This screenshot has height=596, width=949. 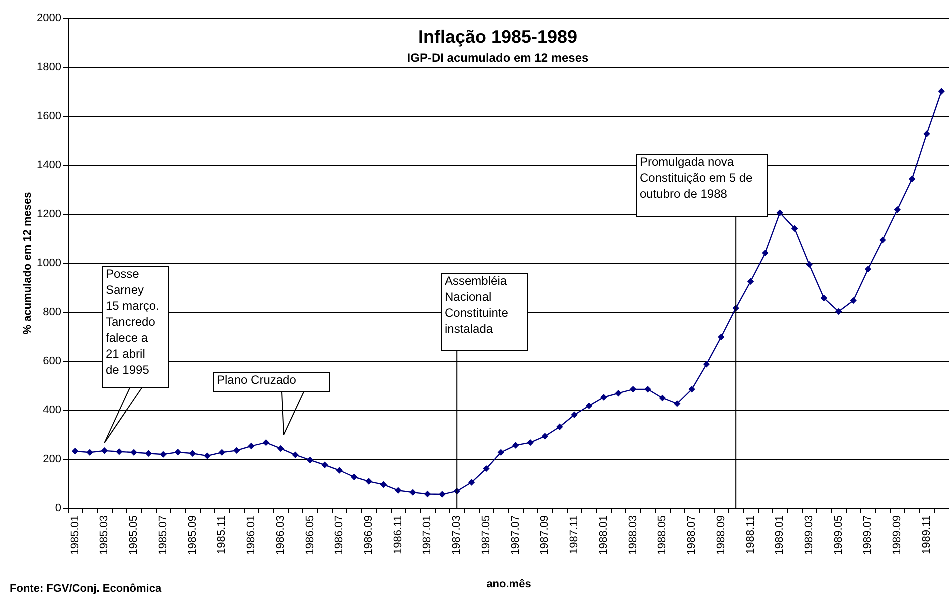 I want to click on x-tick-label: 1985.01, so click(x=75, y=536).